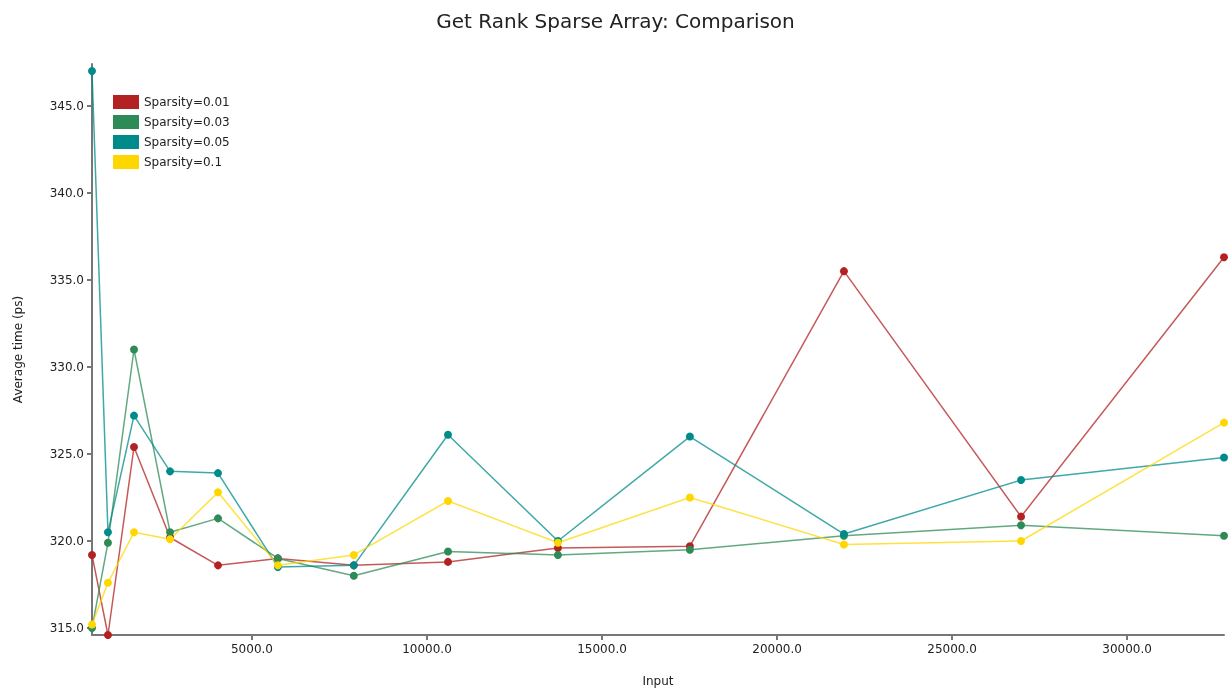  What do you see at coordinates (658, 681) in the screenshot?
I see `x-axis-title: Input` at bounding box center [658, 681].